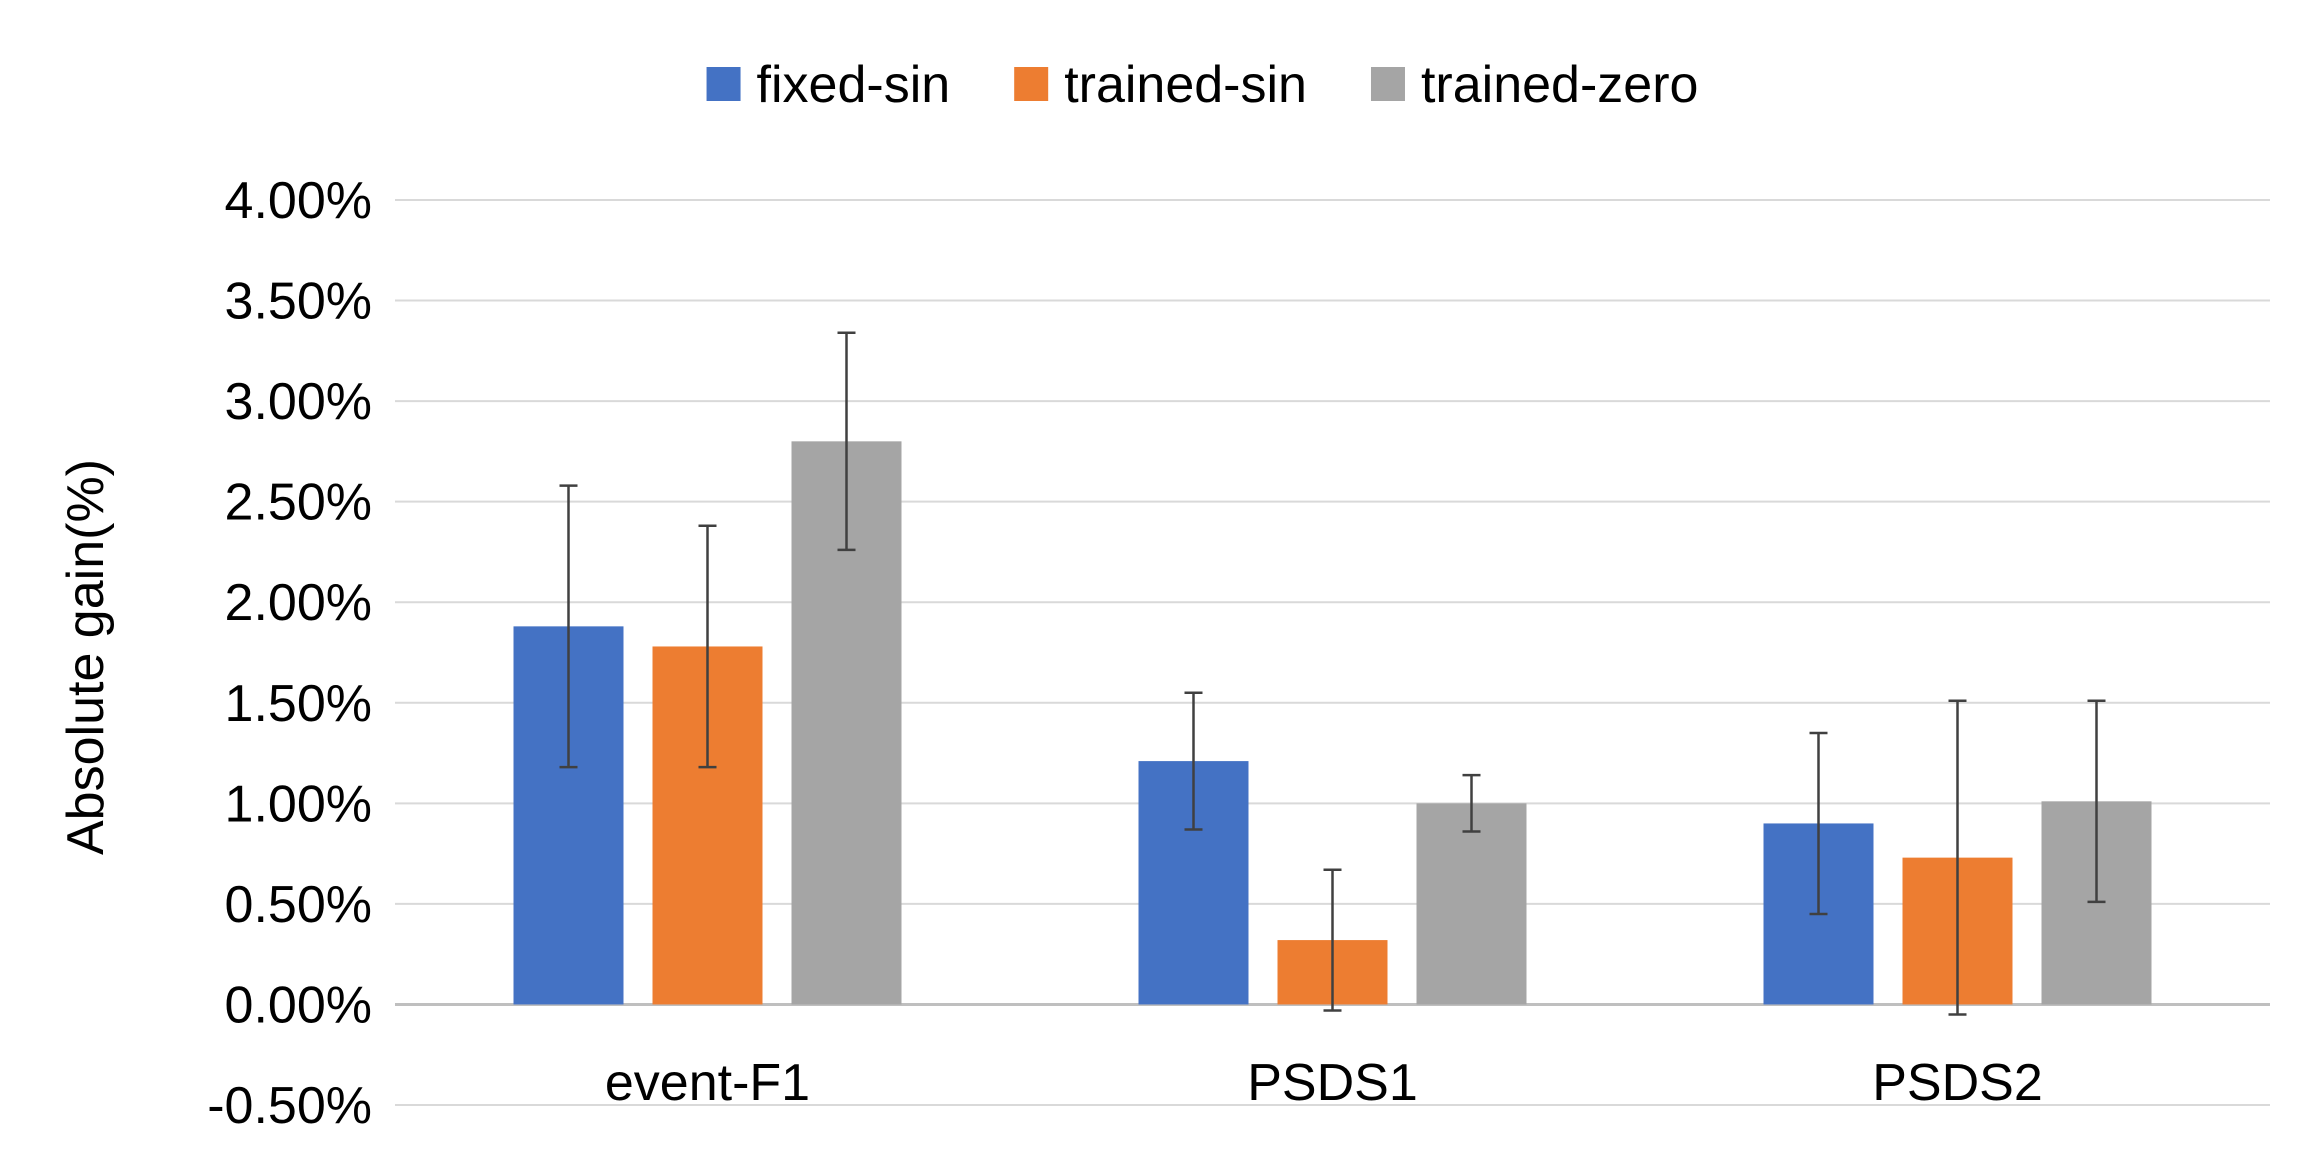 This screenshot has height=1173, width=2310. What do you see at coordinates (1559, 85) in the screenshot?
I see `legend-label: trained-zero` at bounding box center [1559, 85].